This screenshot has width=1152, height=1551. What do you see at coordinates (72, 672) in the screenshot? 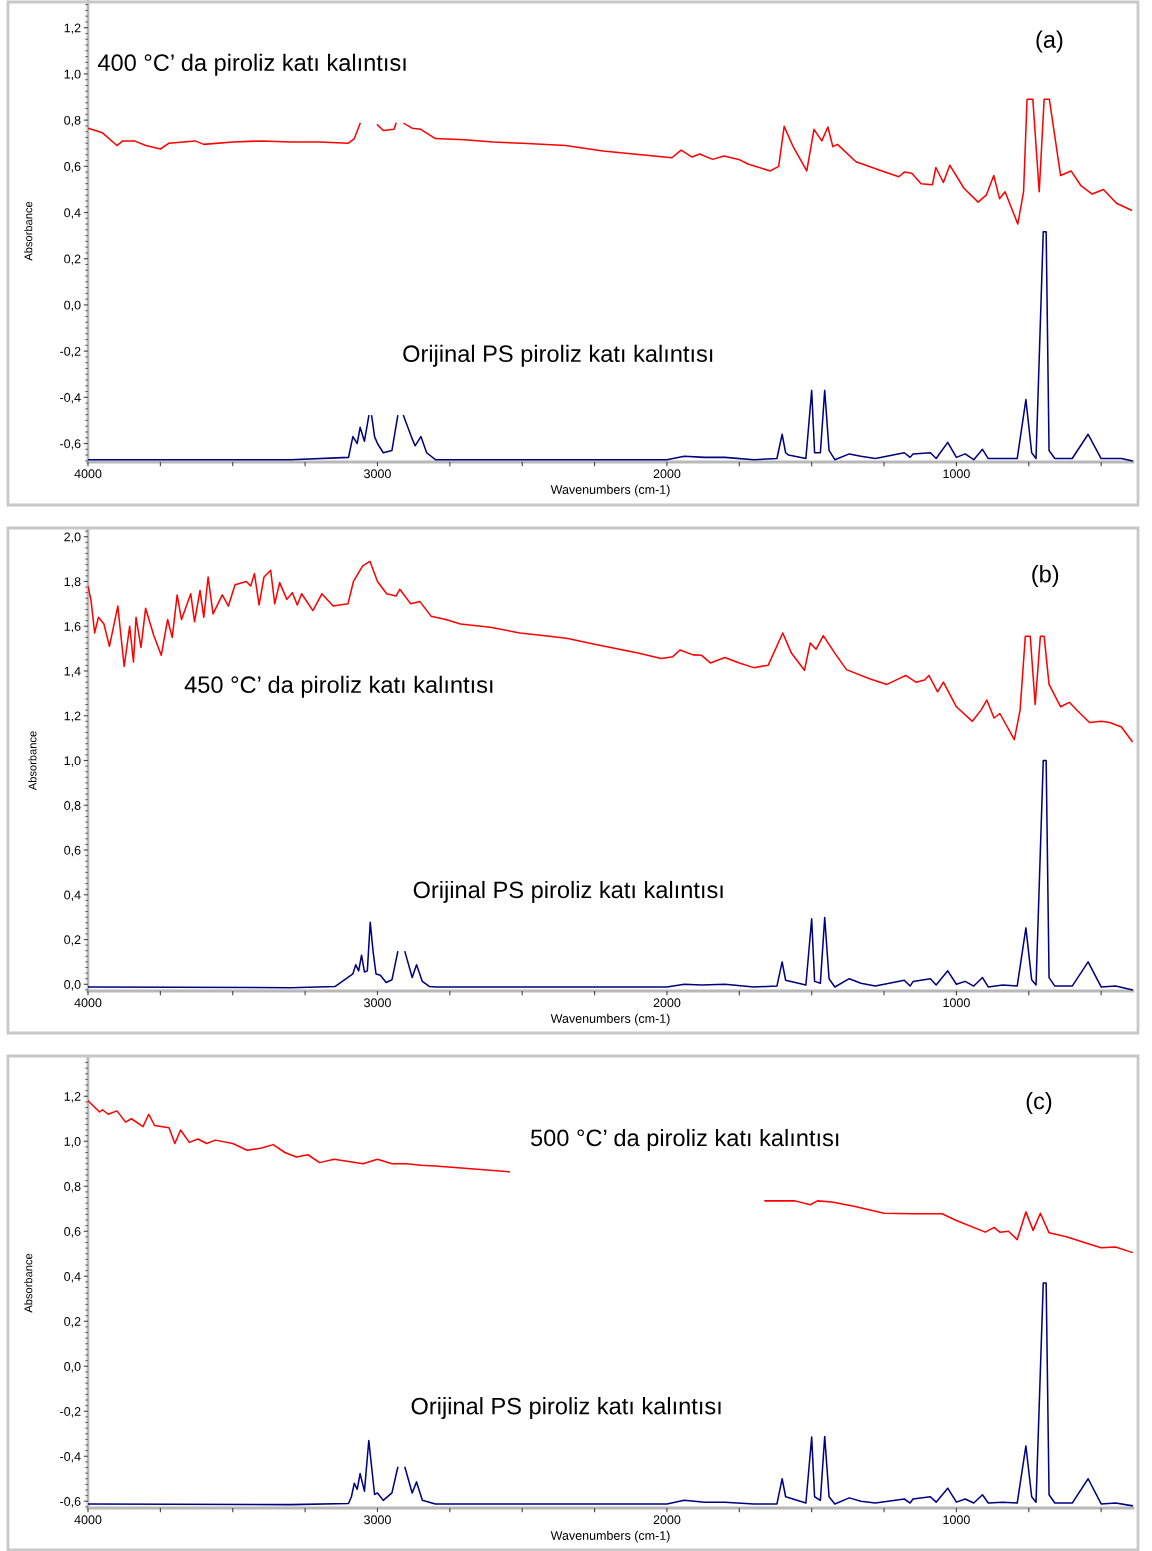
I see `y-tick-label: 1,4` at bounding box center [72, 672].